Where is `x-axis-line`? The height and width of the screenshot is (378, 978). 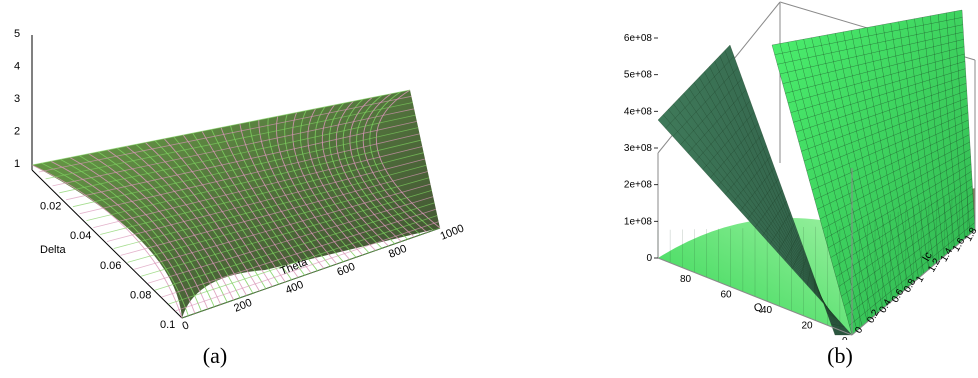
x-axis-line is located at coordinates (107, 244).